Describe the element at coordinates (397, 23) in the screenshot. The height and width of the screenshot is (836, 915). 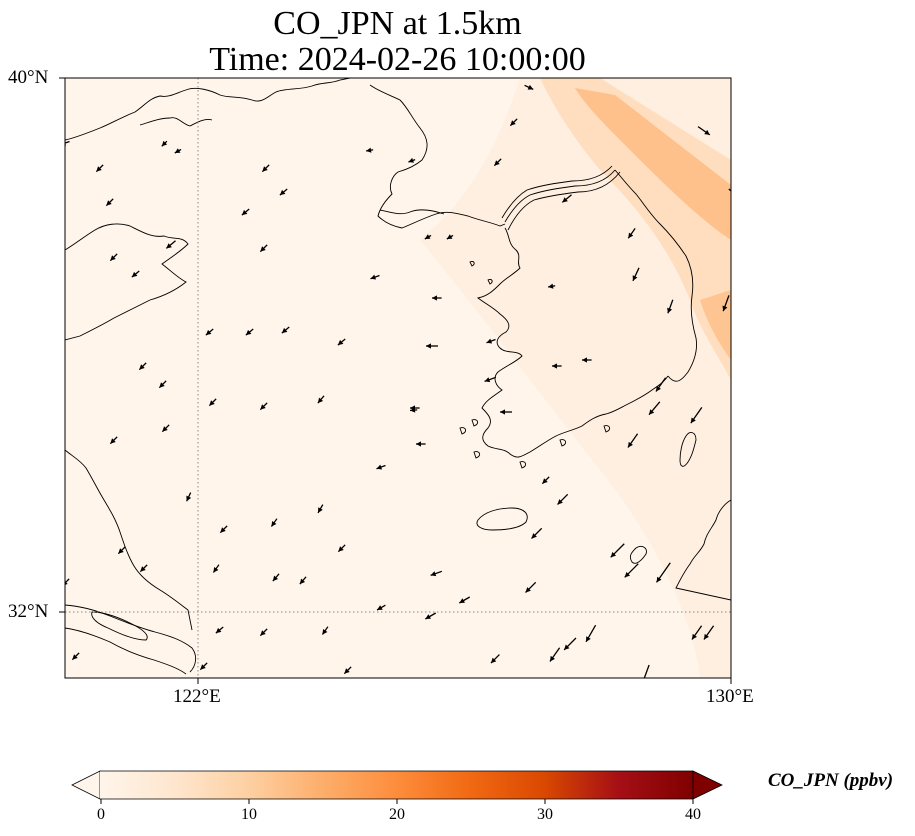
I see `map-title: CO_JPN at 1.5km` at that location.